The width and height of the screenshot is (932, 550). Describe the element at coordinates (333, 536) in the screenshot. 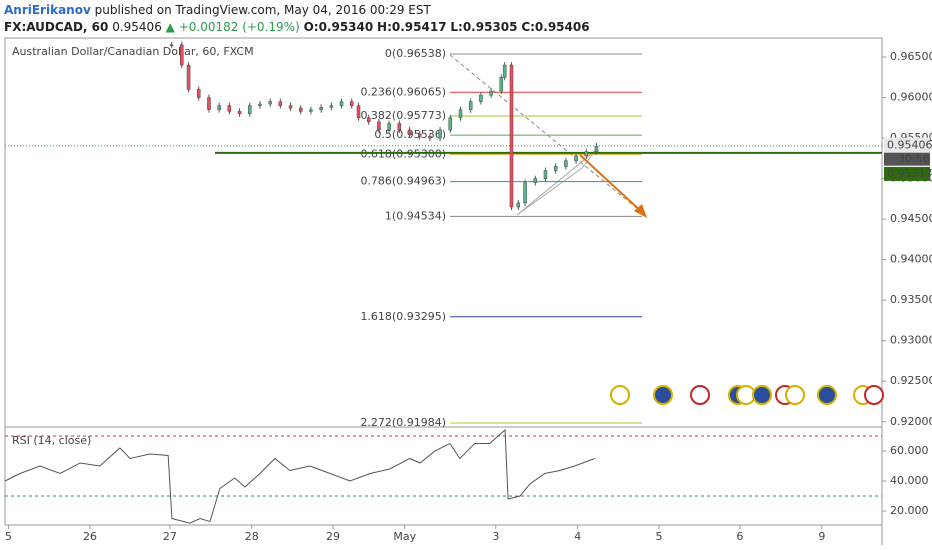

I see `x-tick-label: 29` at that location.